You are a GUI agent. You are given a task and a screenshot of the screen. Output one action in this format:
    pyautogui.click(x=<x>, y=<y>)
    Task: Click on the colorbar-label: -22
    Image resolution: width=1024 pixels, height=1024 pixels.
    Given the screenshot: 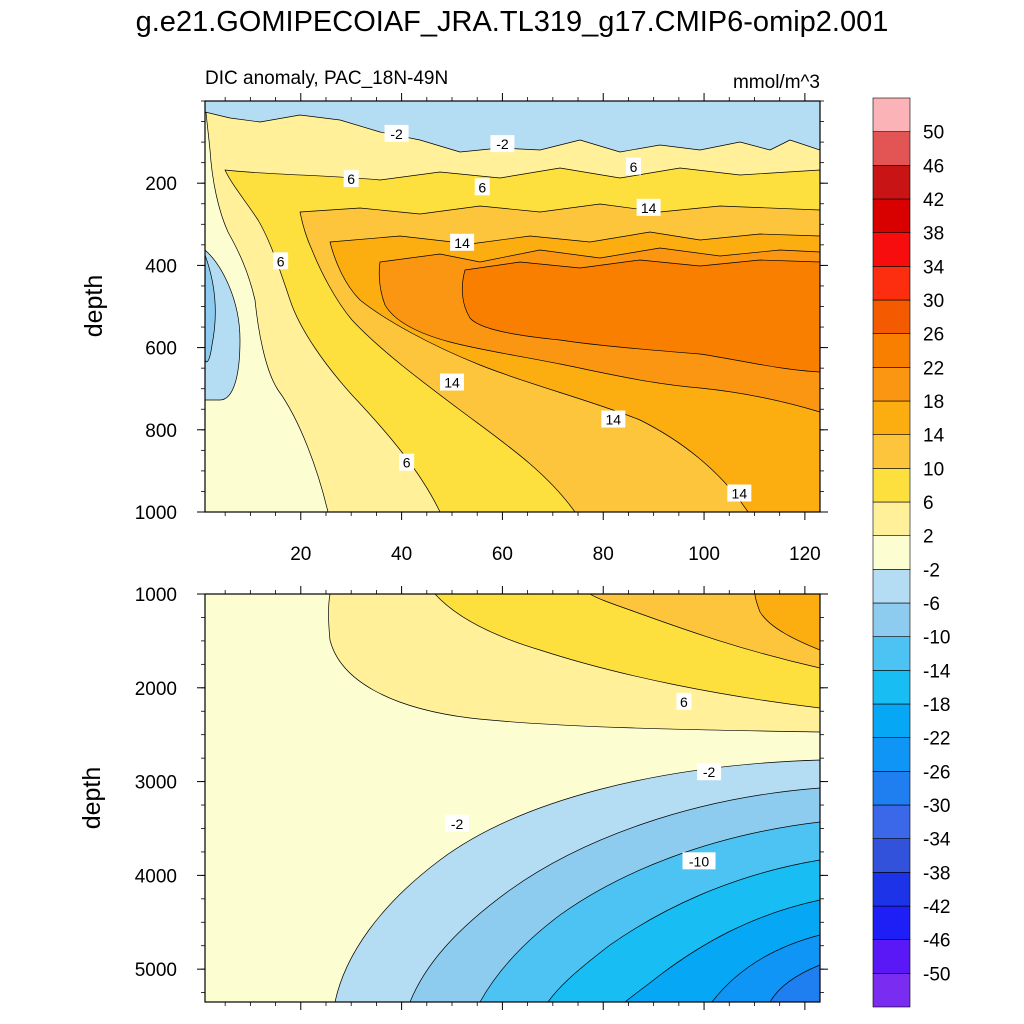 What is the action you would take?
    pyautogui.click(x=936, y=739)
    